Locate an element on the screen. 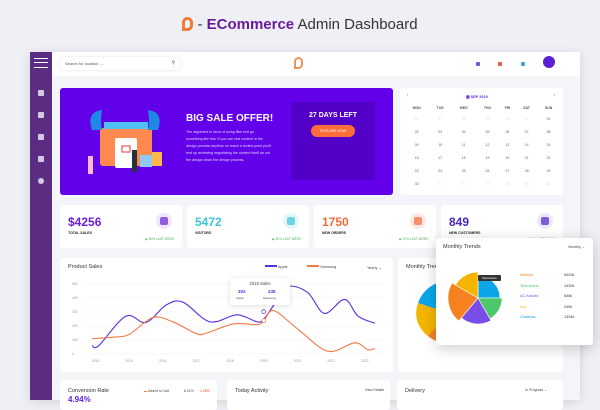  calendar-icon is located at coordinates (41, 137).